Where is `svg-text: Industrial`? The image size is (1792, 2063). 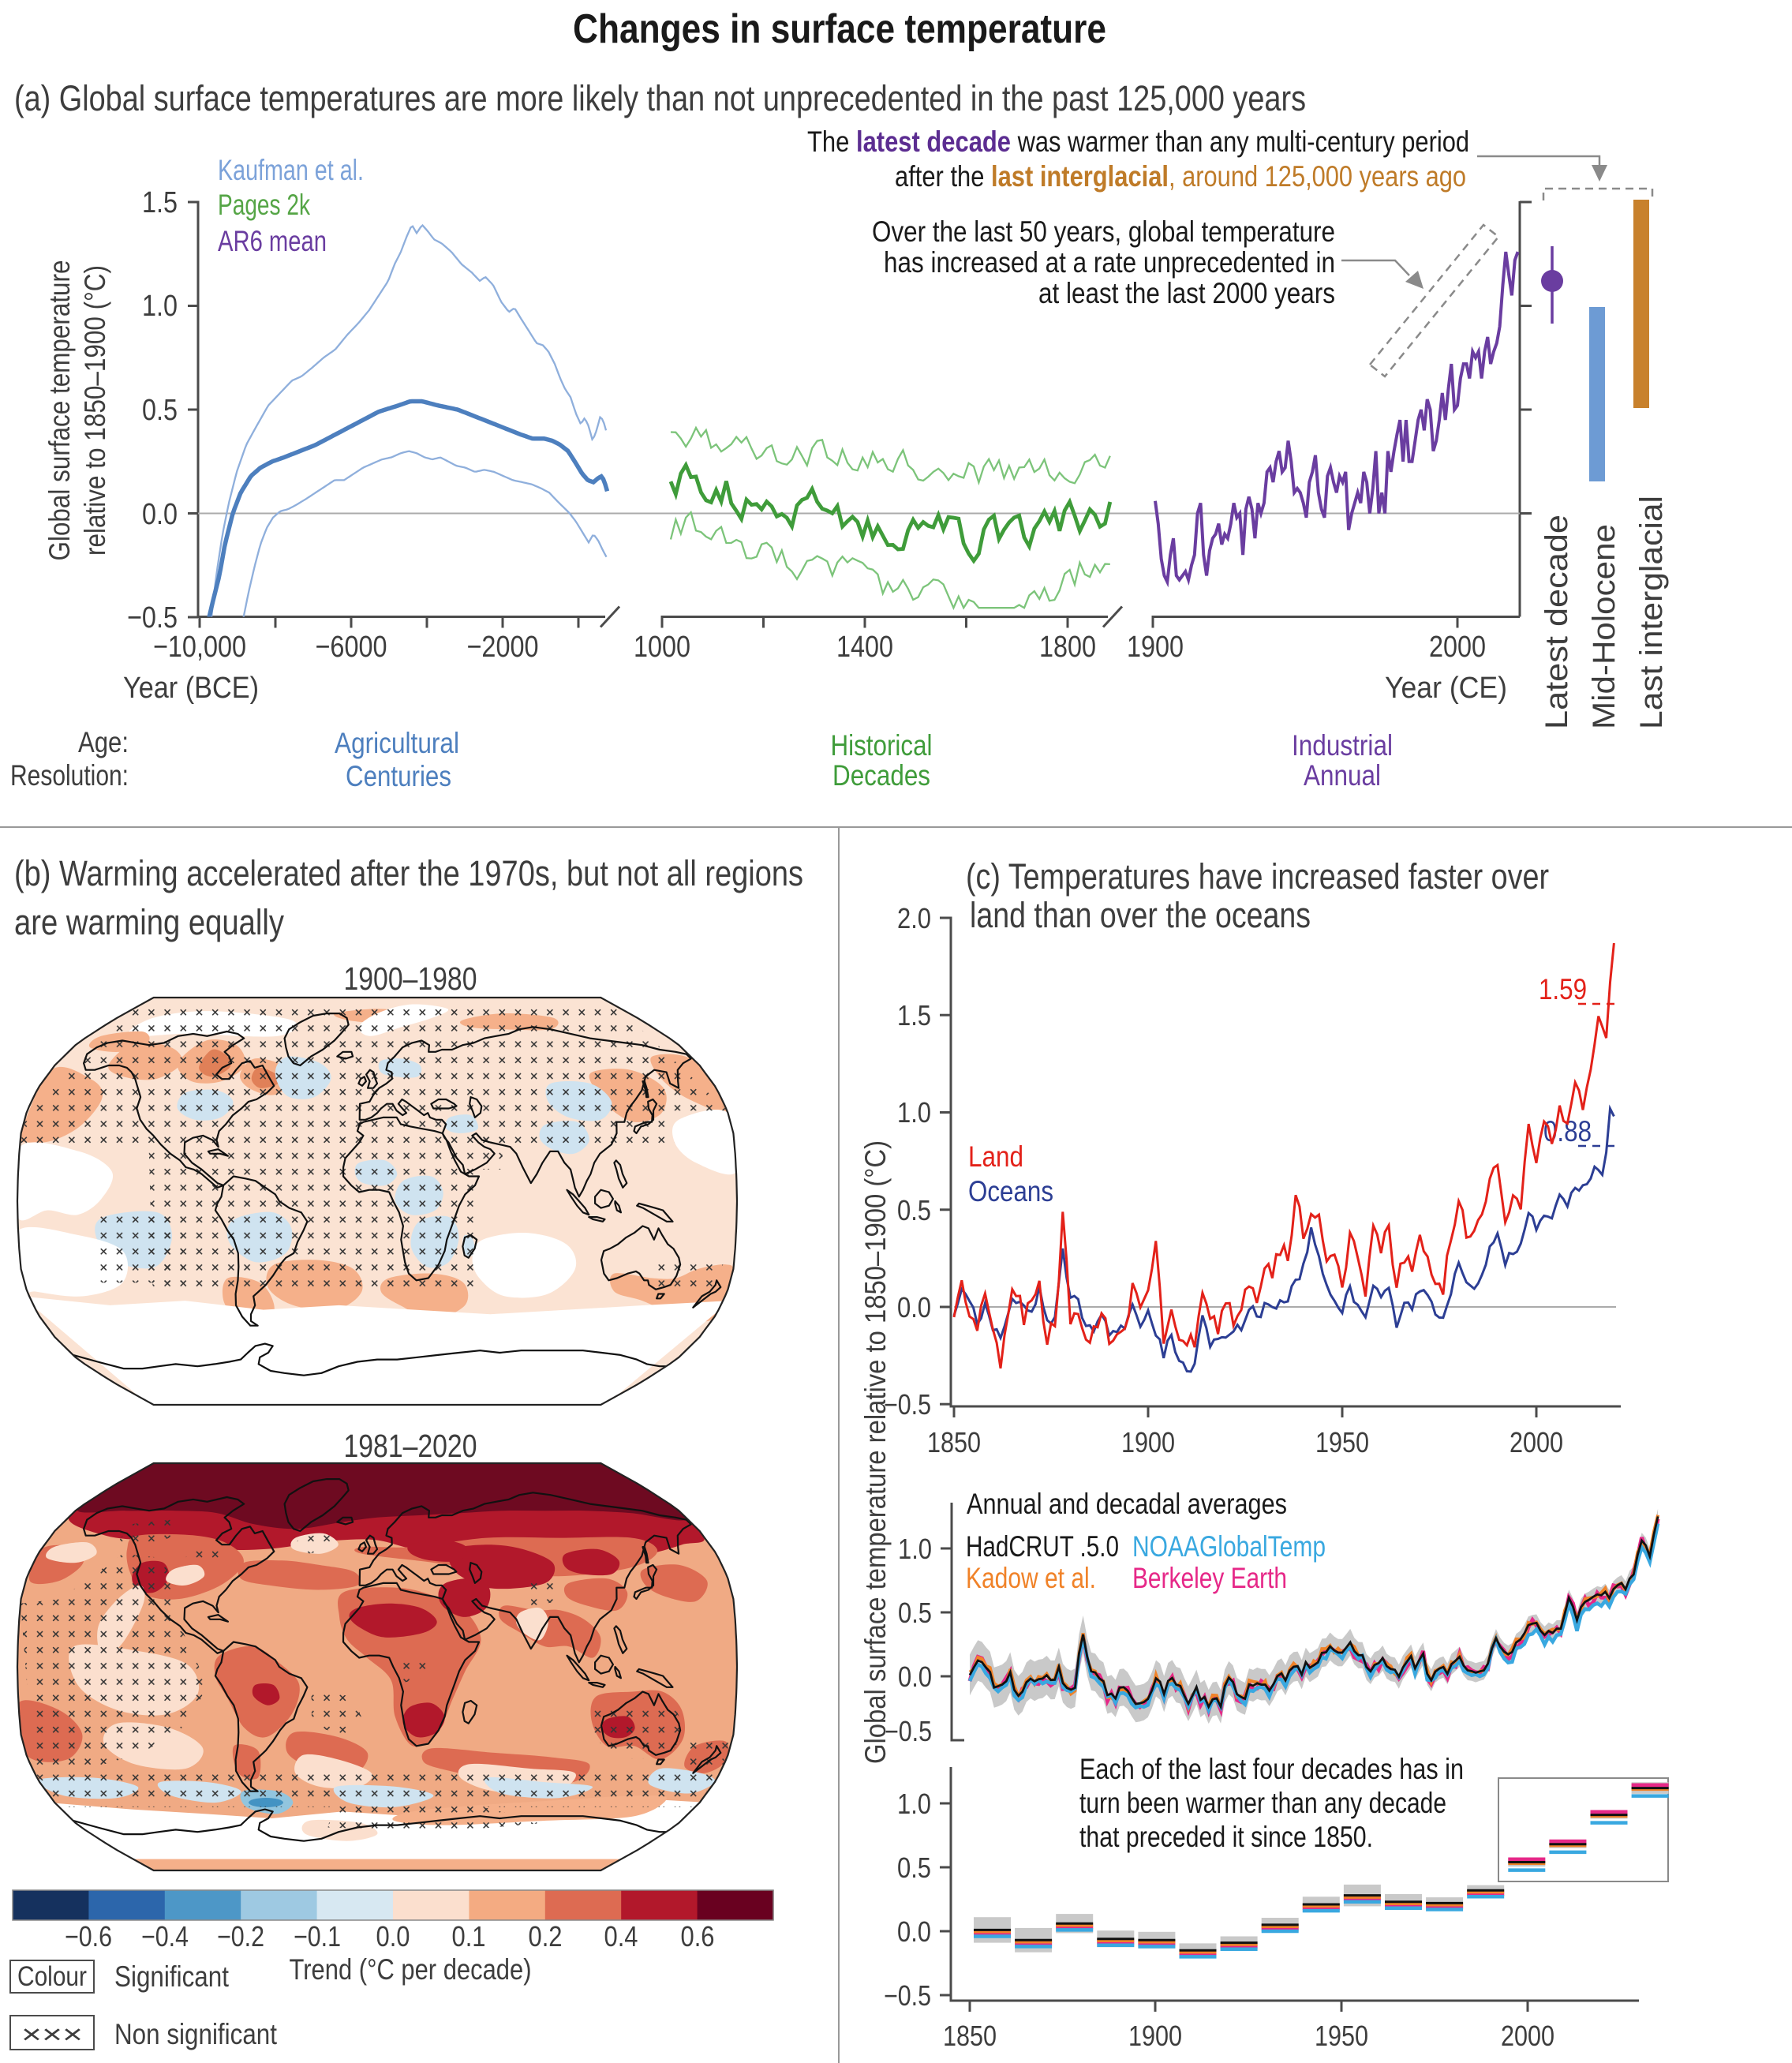
svg-text: Industrial is located at coordinates (1342, 745).